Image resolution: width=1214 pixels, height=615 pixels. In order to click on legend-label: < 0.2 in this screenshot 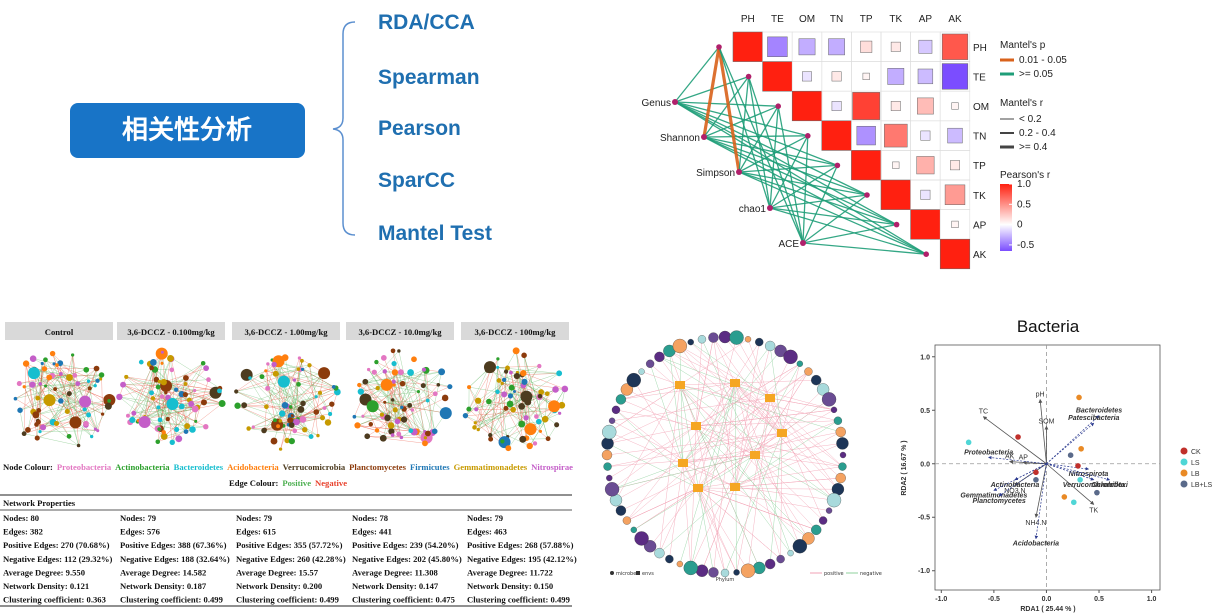, I will do `click(1030, 119)`.